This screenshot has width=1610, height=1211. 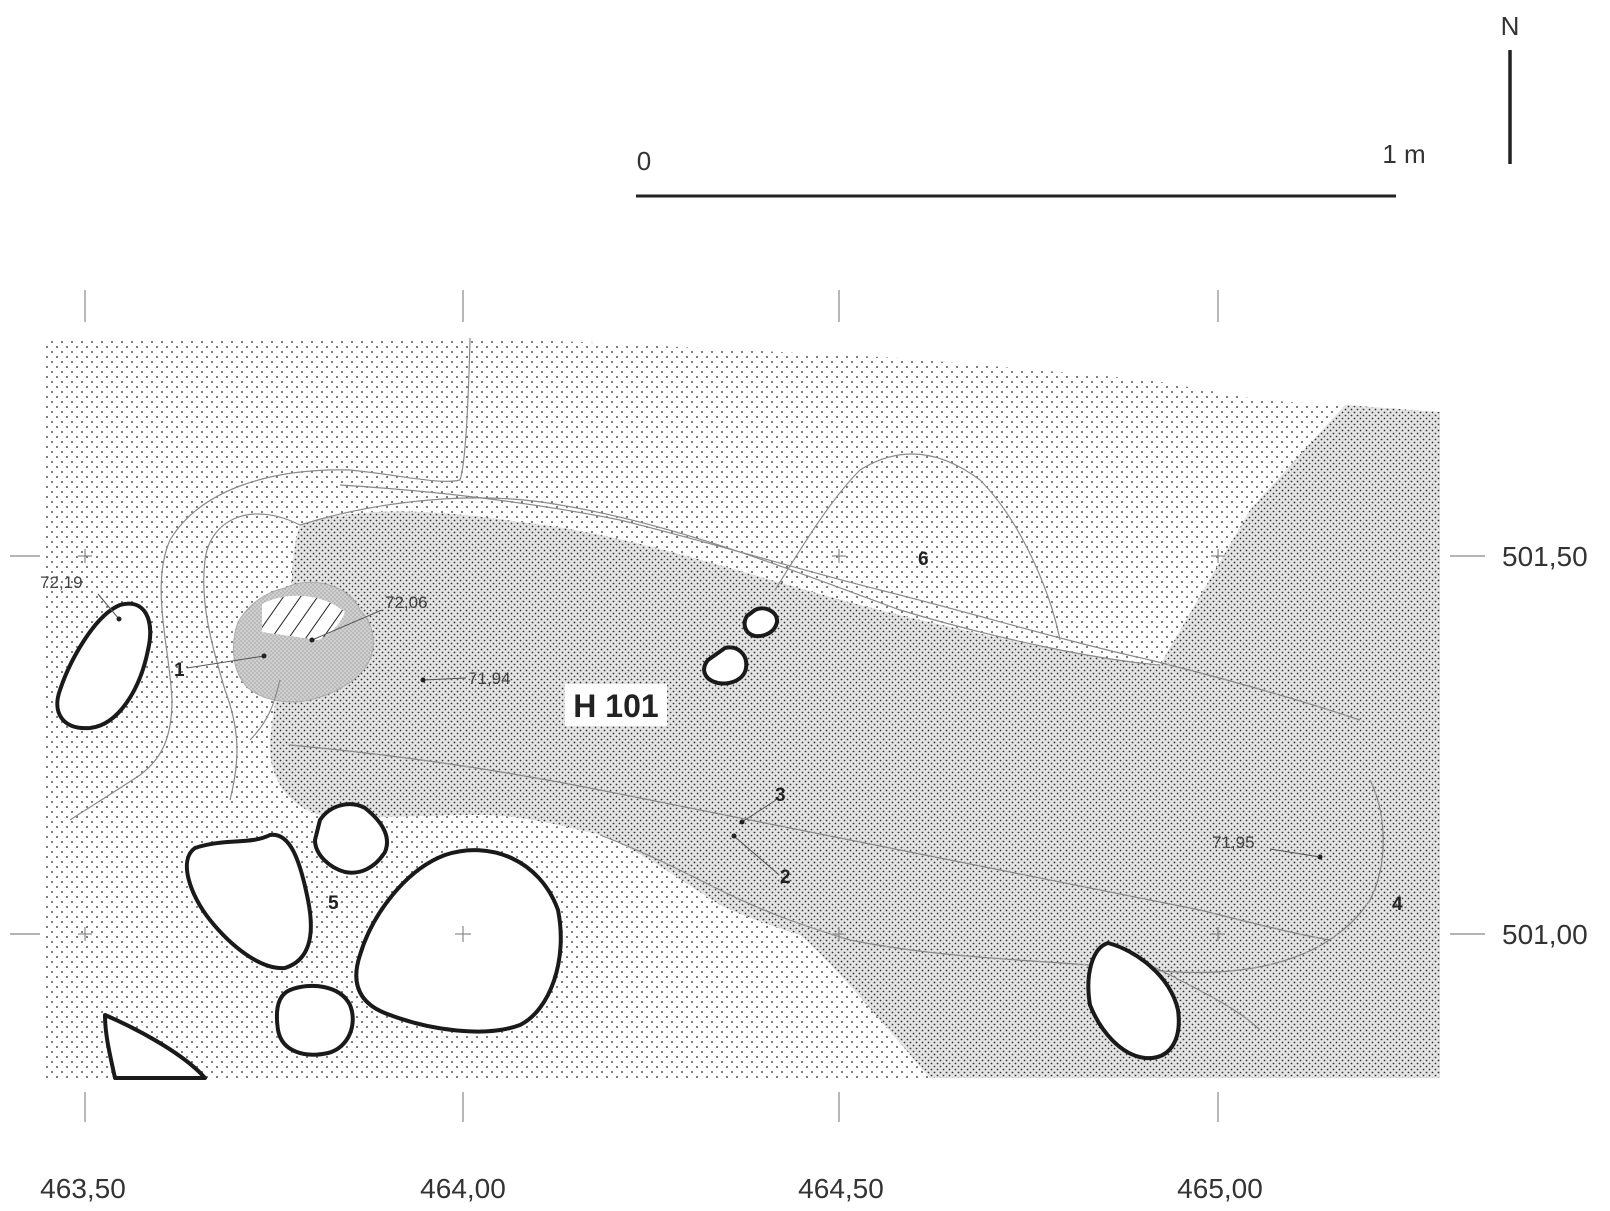 What do you see at coordinates (841, 1188) in the screenshot?
I see `x-axis-label: 464,50` at bounding box center [841, 1188].